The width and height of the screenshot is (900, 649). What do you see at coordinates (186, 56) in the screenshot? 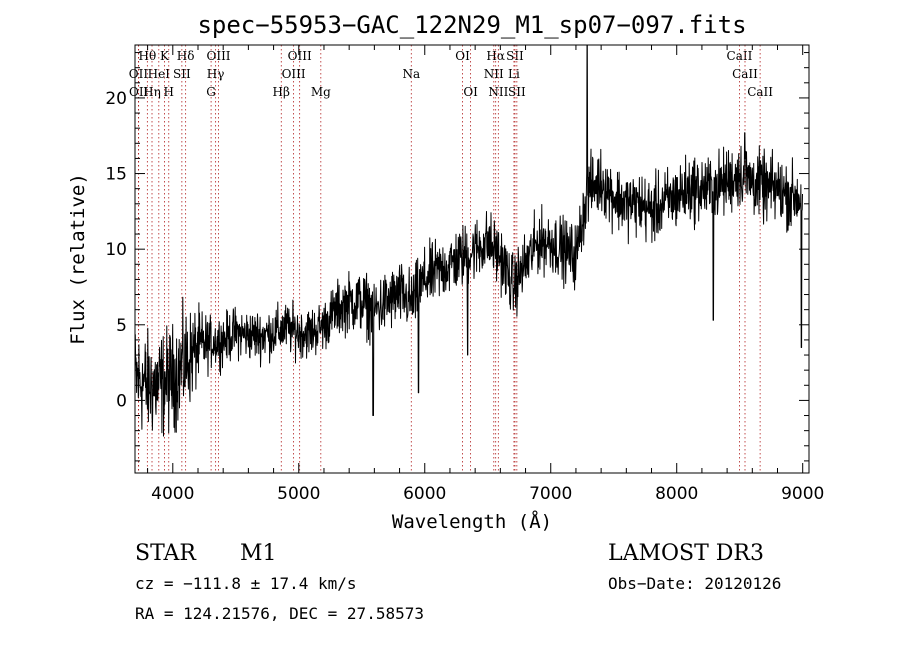
I see `line-marker-label: Hδ` at bounding box center [186, 56].